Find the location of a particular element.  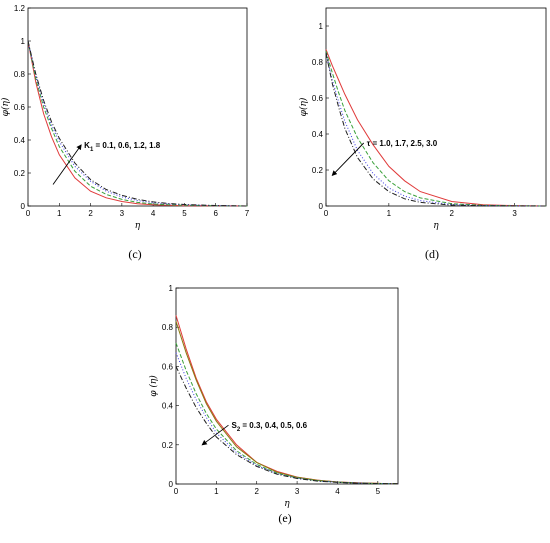

annotation-subscript: 1 is located at coordinates (92, 150).